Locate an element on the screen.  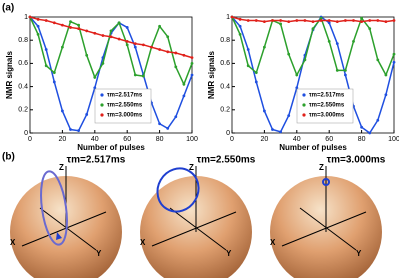
x-axis-label: Number of pulses is located at coordinates (313, 147).